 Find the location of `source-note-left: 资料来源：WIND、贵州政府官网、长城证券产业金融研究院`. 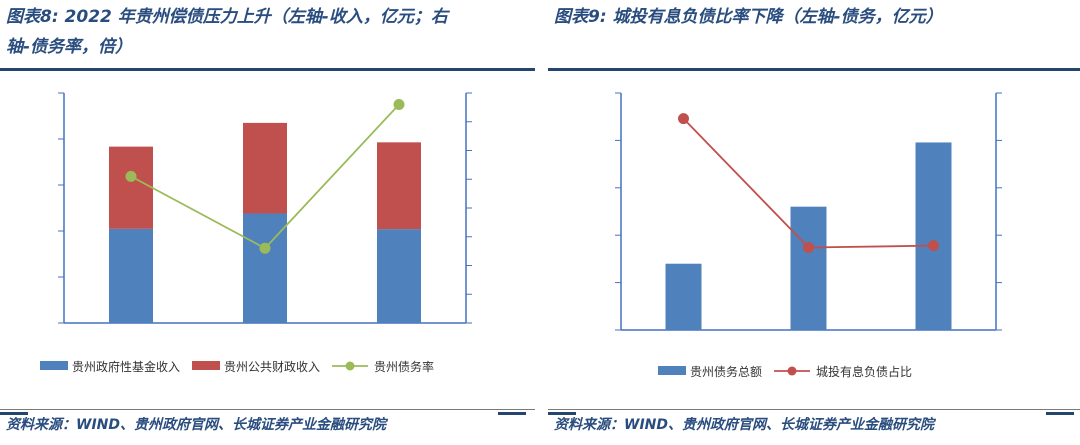

source-note-left: 资料来源：WIND、贵州政府官网、长城证券产业金融研究院 is located at coordinates (196, 425).